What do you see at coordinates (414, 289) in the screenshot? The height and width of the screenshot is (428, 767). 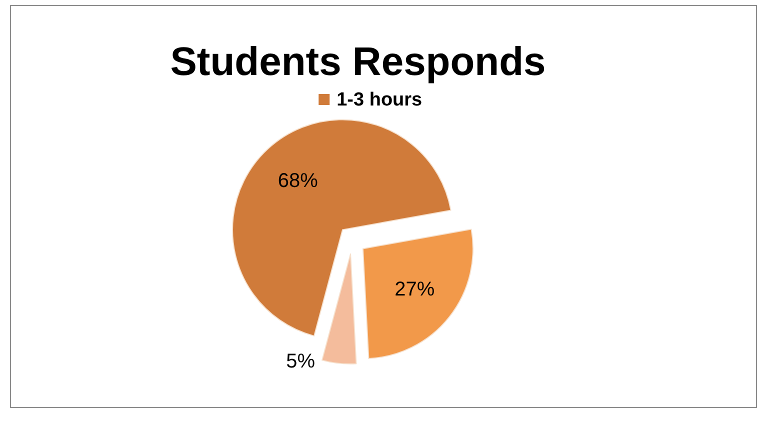 I see `data-label: 27%` at bounding box center [414, 289].